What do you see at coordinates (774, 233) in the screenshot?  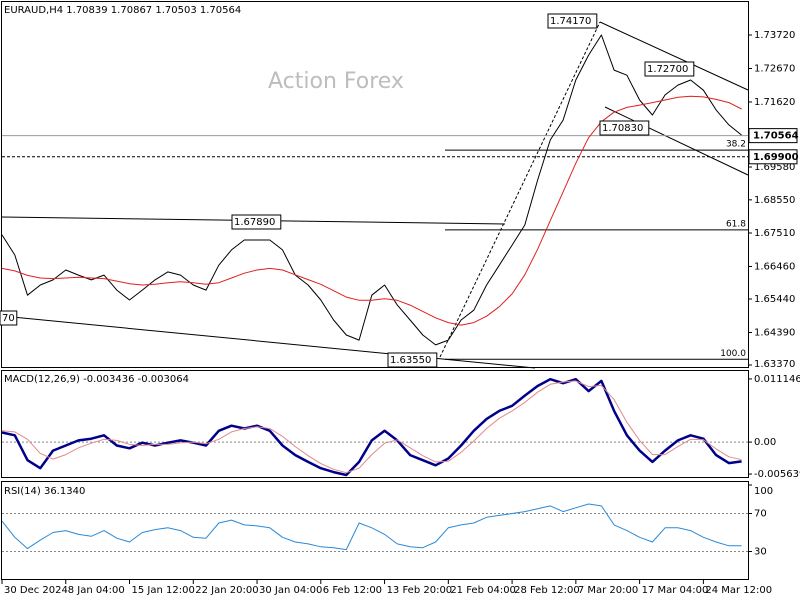 I see `y-tick-label: 1.67510` at bounding box center [774, 233].